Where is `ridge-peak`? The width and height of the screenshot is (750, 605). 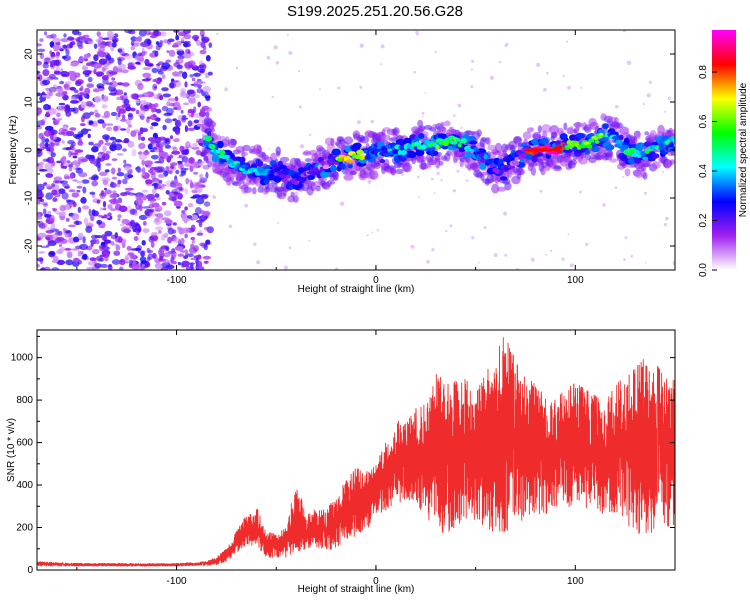
ridge-peak is located at coordinates (559, 148).